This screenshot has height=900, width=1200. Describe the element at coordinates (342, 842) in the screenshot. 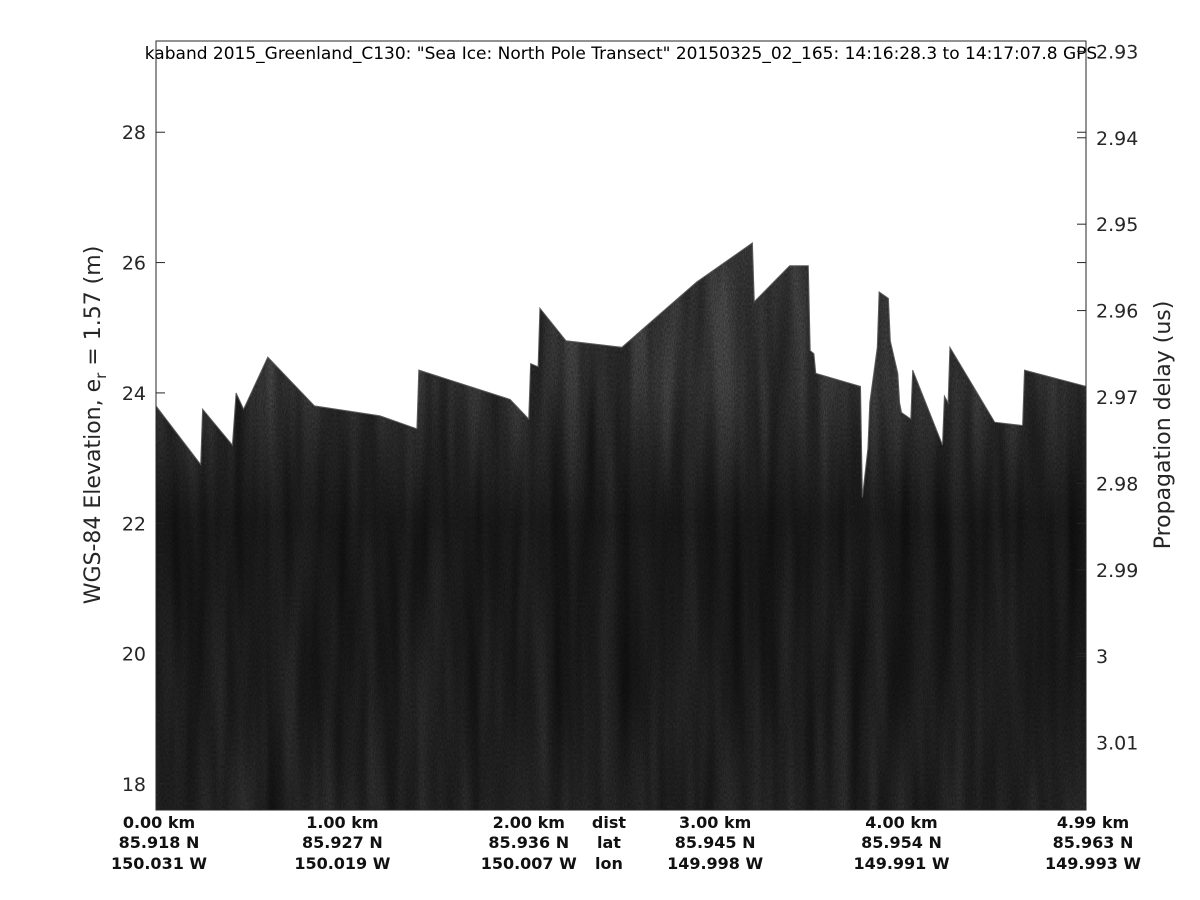

I see `footer-lat-label: 85.927 N` at that location.